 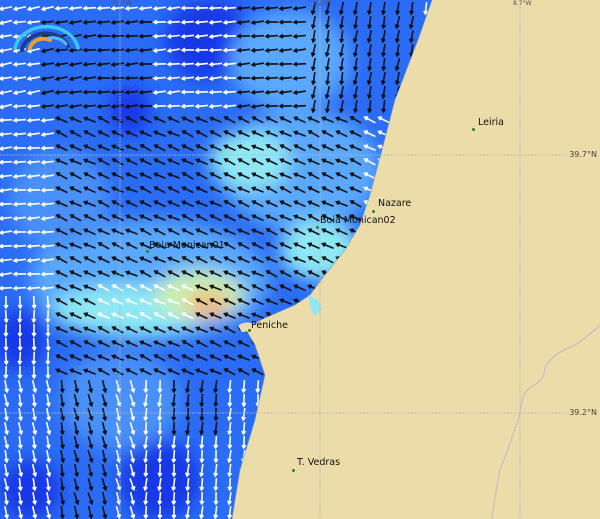 I want to click on place-label-t-vedras: T. Vedras, so click(x=319, y=462).